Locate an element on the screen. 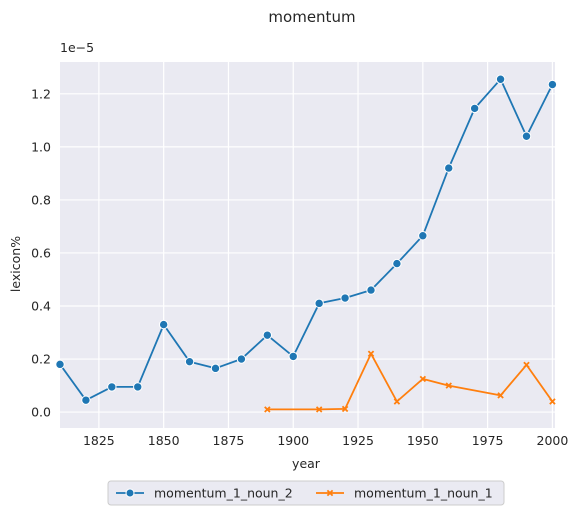  legend: momentum_1_noun_2 momentum_1_noun_1 is located at coordinates (306, 493).